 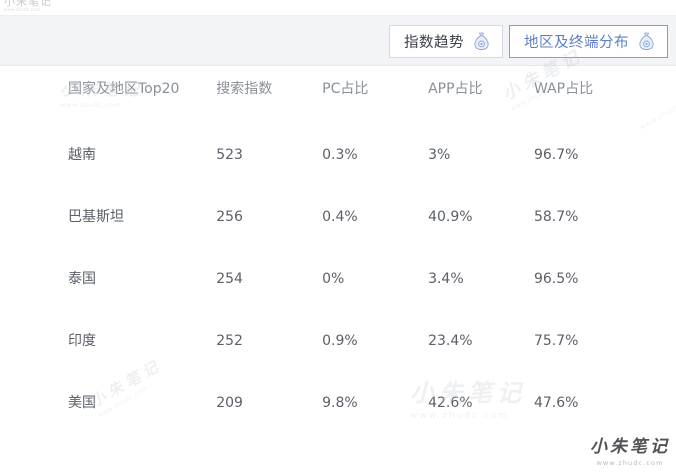 I want to click on cell-wap-share: 58.7%, so click(x=556, y=217).